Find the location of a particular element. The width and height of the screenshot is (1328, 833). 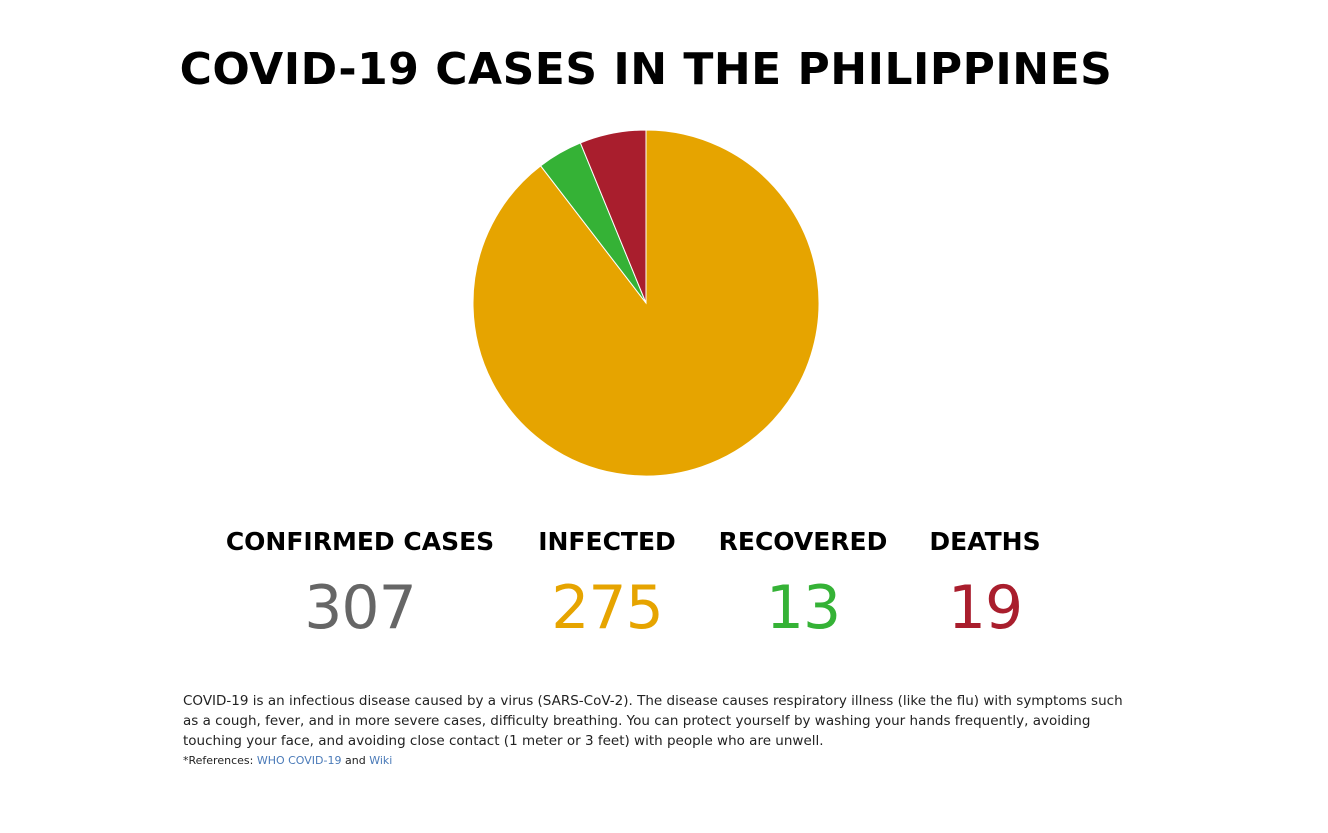

who-covid-link: WHO COVID-19 is located at coordinates (299, 760).